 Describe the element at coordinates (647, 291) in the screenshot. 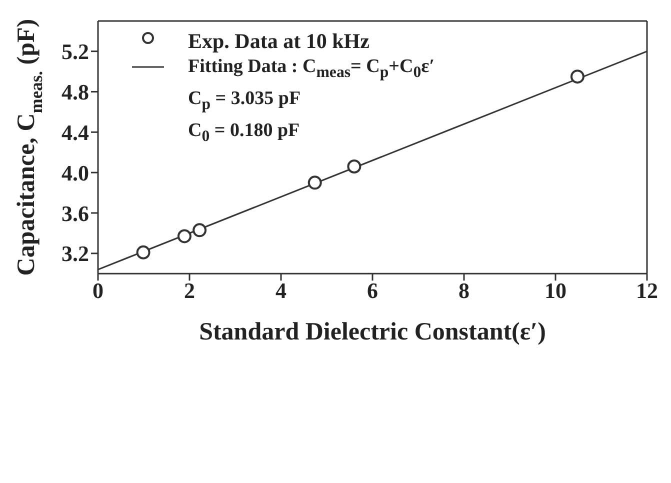

I see `x-tick-label: 12` at that location.